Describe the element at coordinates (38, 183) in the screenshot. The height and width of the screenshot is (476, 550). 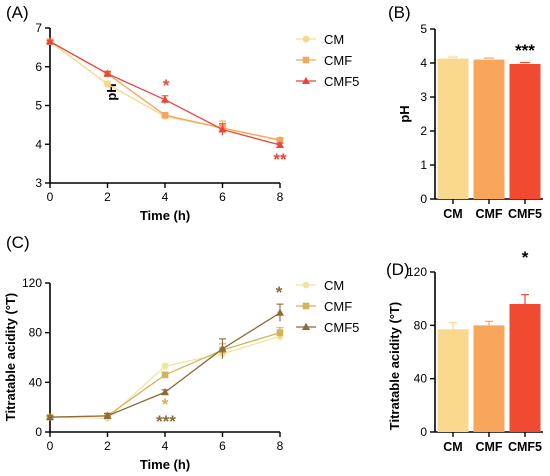
I see `panel-a-ytick-label: 3` at that location.